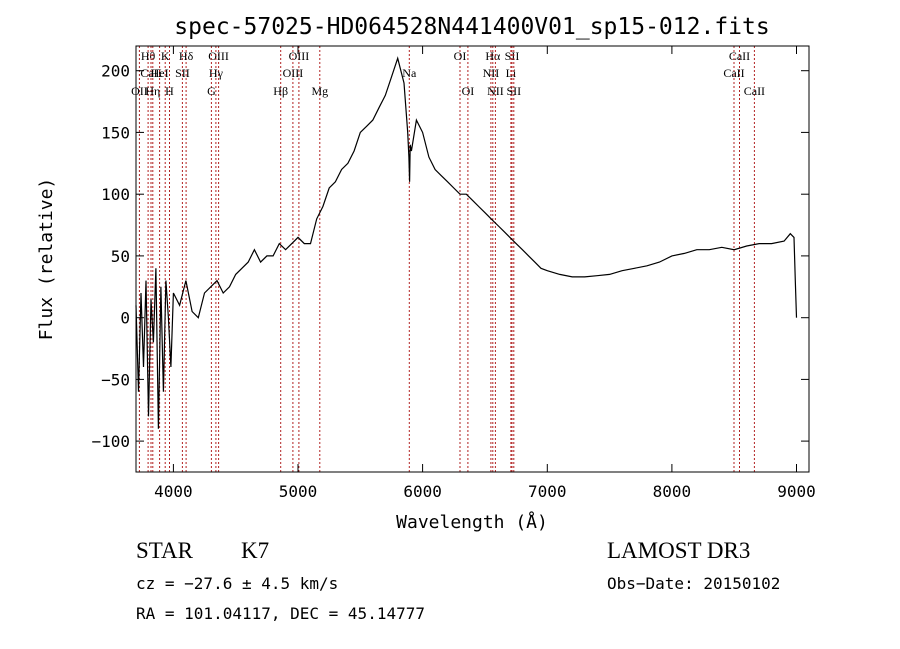  I want to click on x-tick-label: 7000, so click(547, 491).